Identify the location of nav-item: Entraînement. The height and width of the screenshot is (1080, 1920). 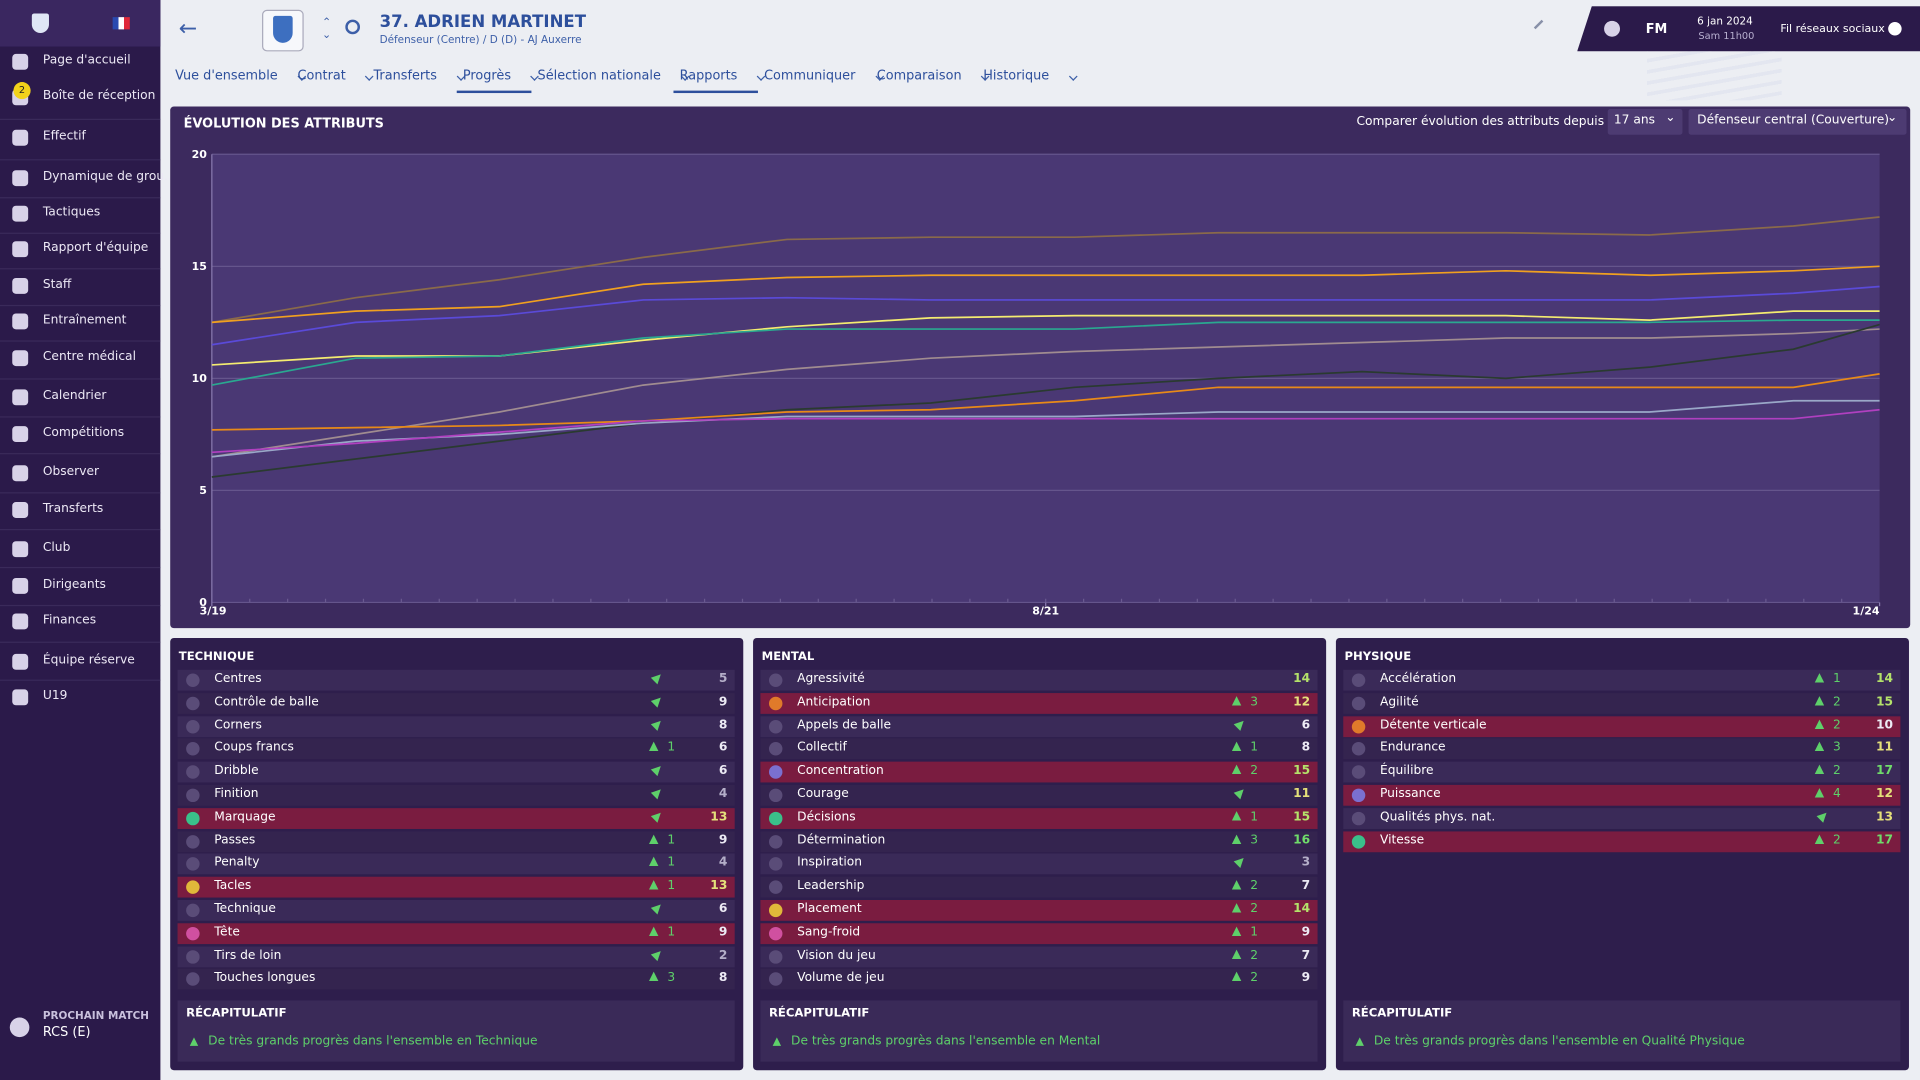
(80, 322).